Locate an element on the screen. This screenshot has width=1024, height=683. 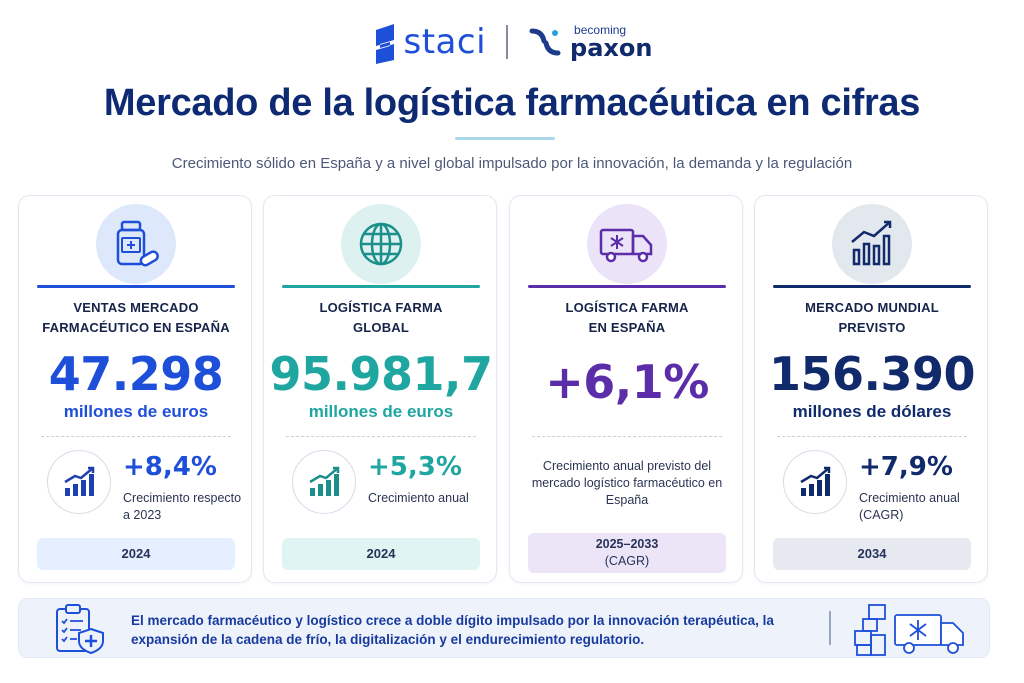
refrigerated-truck-icon is located at coordinates (626, 245).